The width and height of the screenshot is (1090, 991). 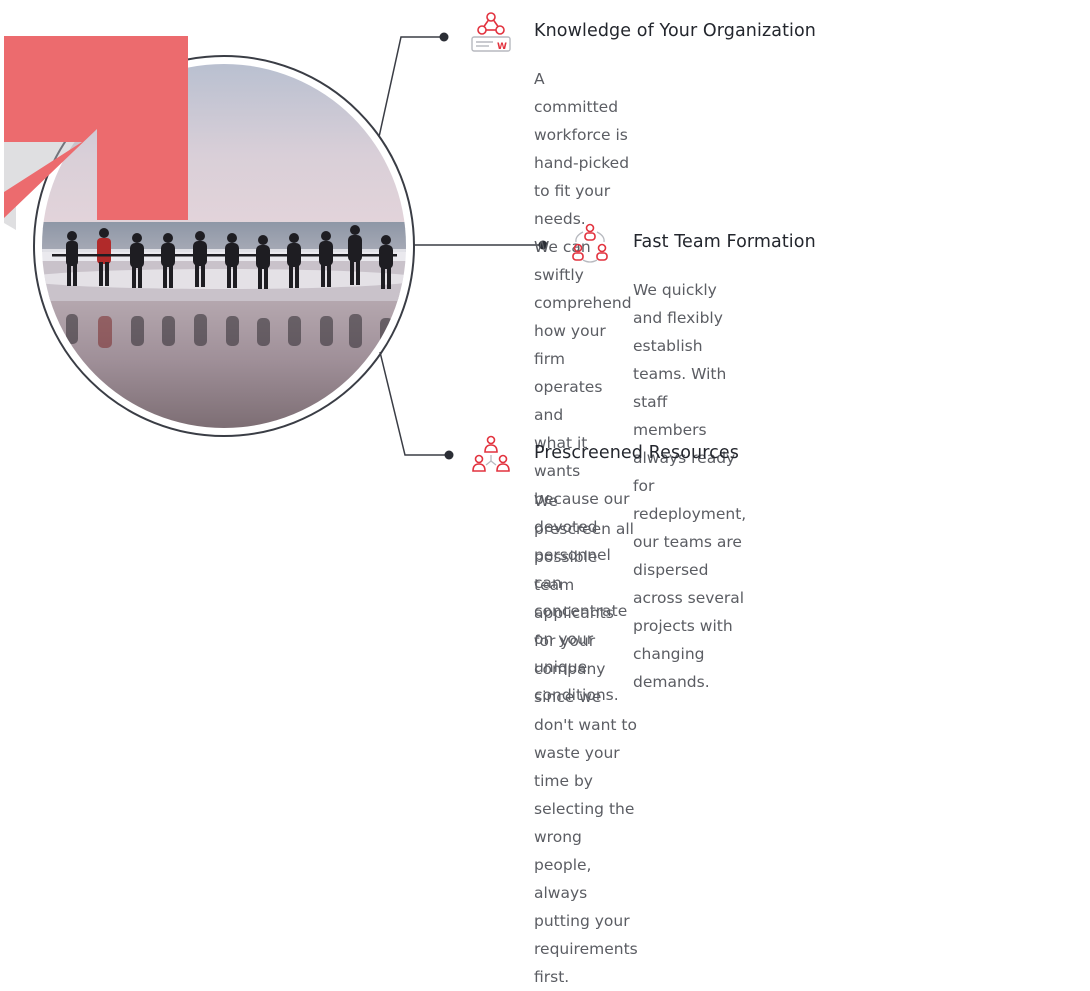 What do you see at coordinates (636, 453) in the screenshot?
I see `feature-title: Prescreened Resources` at bounding box center [636, 453].